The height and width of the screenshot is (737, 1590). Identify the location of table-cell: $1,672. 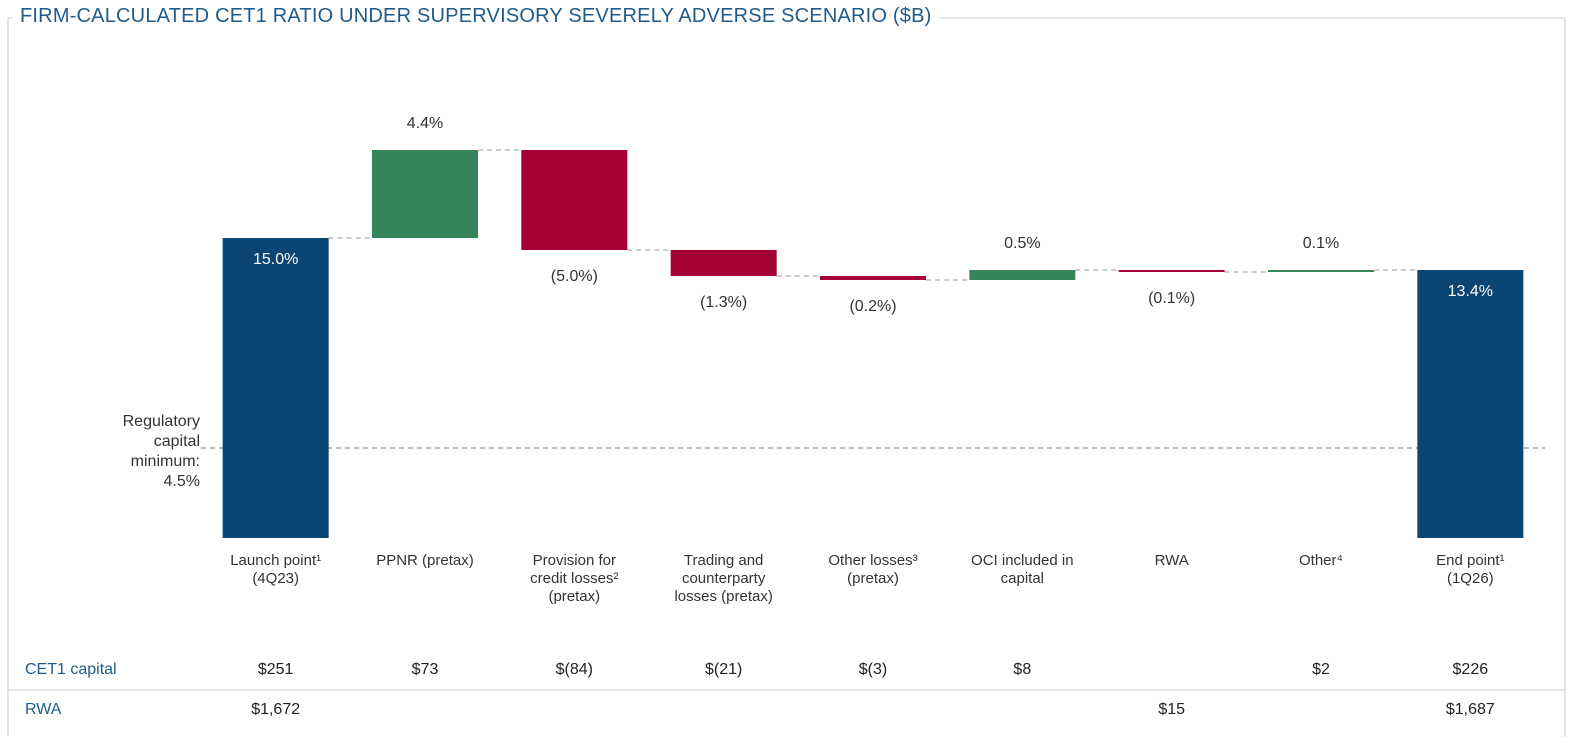
(275, 709).